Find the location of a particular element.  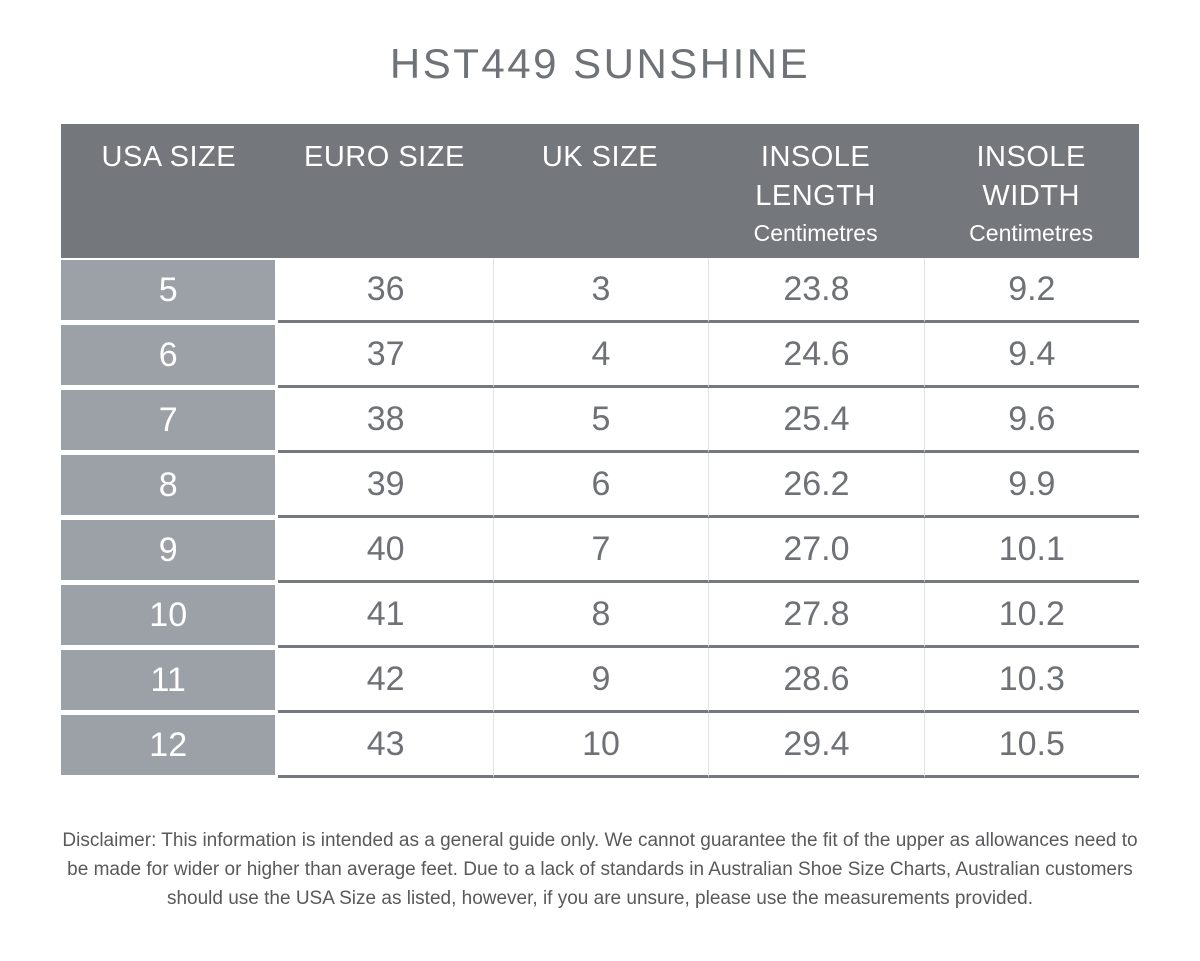

cell-insole-width: 10.1 is located at coordinates (1031, 550).